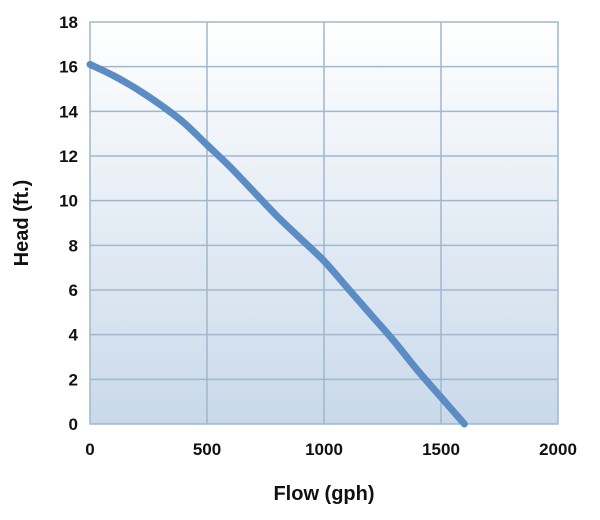  Describe the element at coordinates (22, 223) in the screenshot. I see `y-axis-title: Head (ft.)` at that location.